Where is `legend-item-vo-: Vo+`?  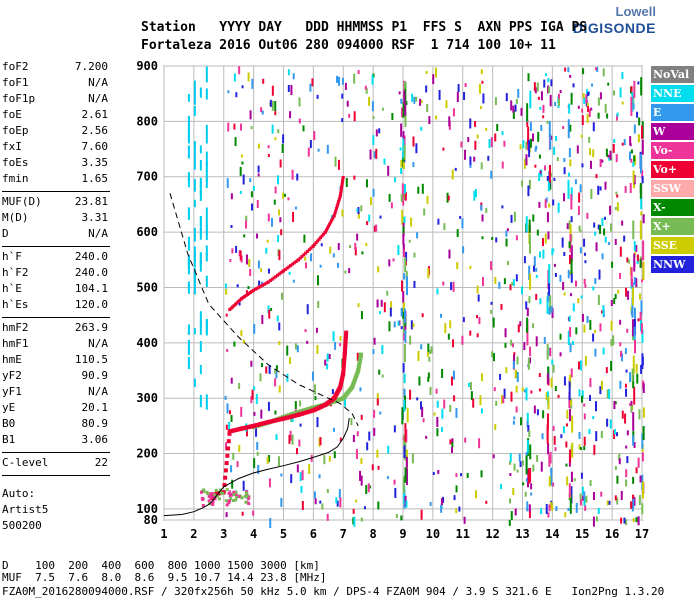
legend-item-vo-: Vo+ is located at coordinates (672, 169).